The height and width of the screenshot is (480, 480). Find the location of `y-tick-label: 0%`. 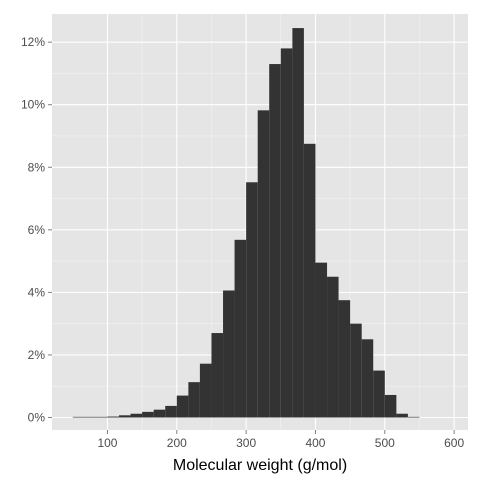

y-tick-label: 0% is located at coordinates (37, 417).